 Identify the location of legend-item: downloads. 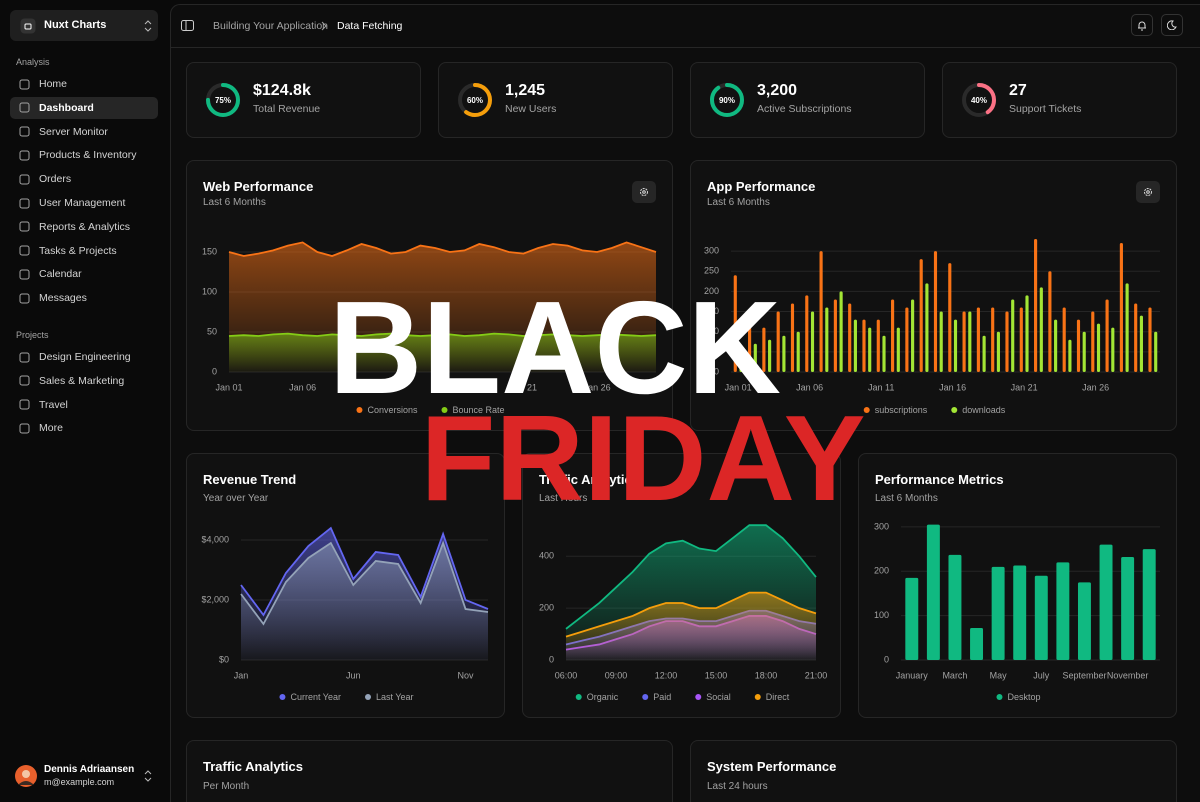
(978, 410).